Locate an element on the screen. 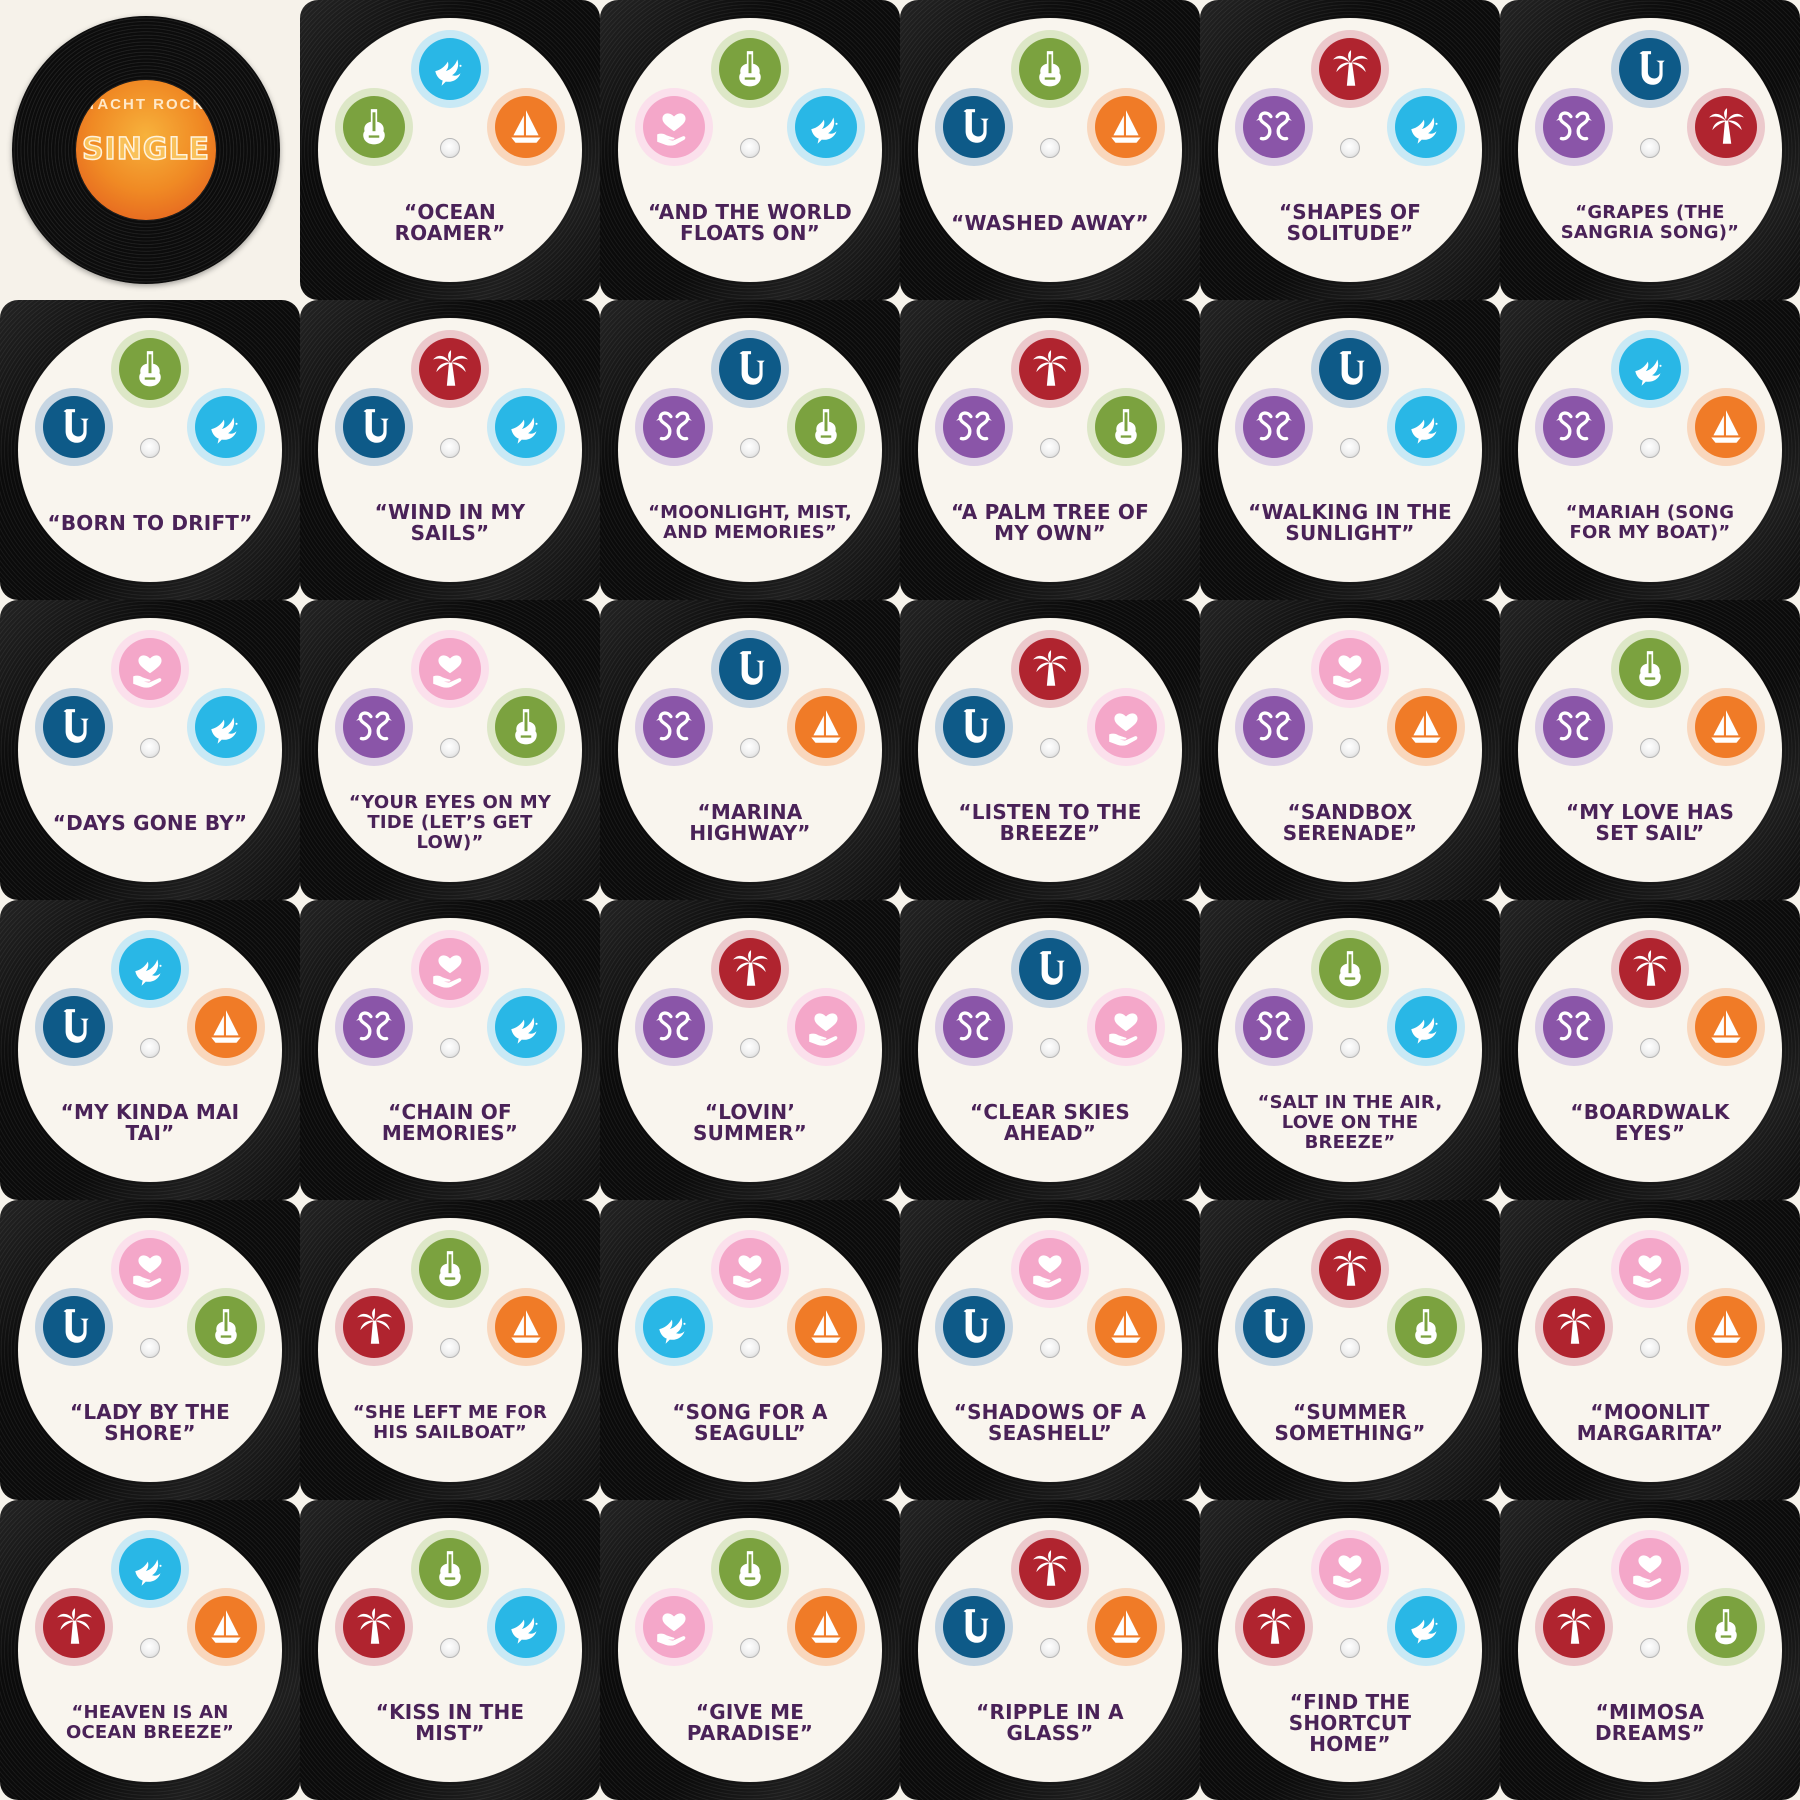 The width and height of the screenshot is (1800, 1800). record-card: “MARIAH (SONG FOR MY BOAT)” is located at coordinates (1650, 450).